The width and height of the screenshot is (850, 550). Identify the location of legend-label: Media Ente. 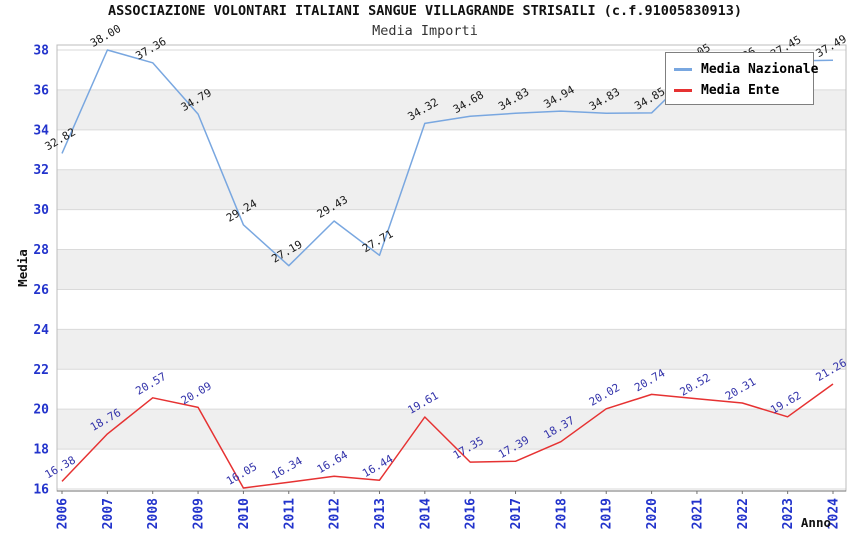
(740, 90).